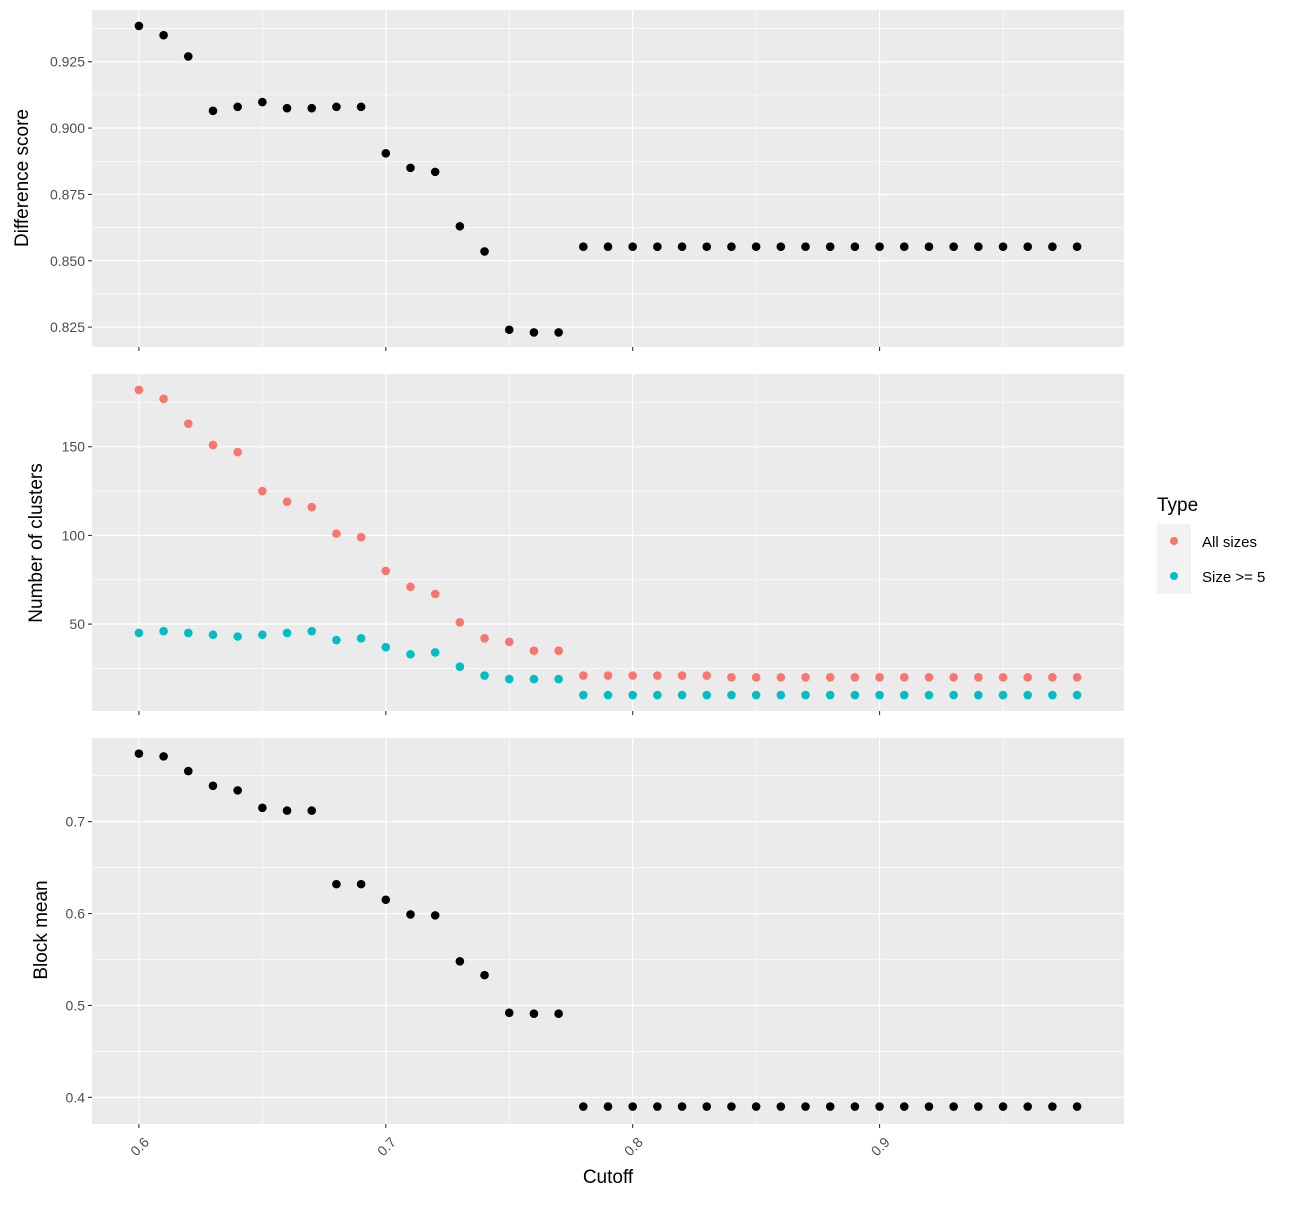 This screenshot has width=1300, height=1205. What do you see at coordinates (77, 624) in the screenshot?
I see `y-tick-label: 50` at bounding box center [77, 624].